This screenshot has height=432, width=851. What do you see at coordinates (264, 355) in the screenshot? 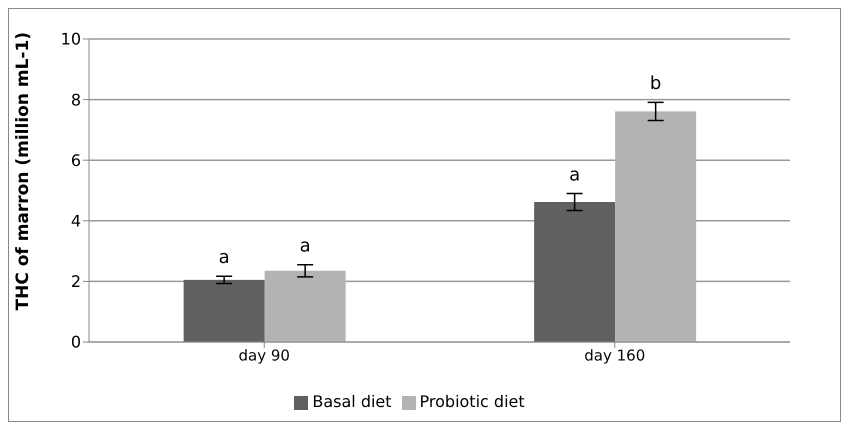
I see `x-tick-label: day 90` at bounding box center [264, 355].